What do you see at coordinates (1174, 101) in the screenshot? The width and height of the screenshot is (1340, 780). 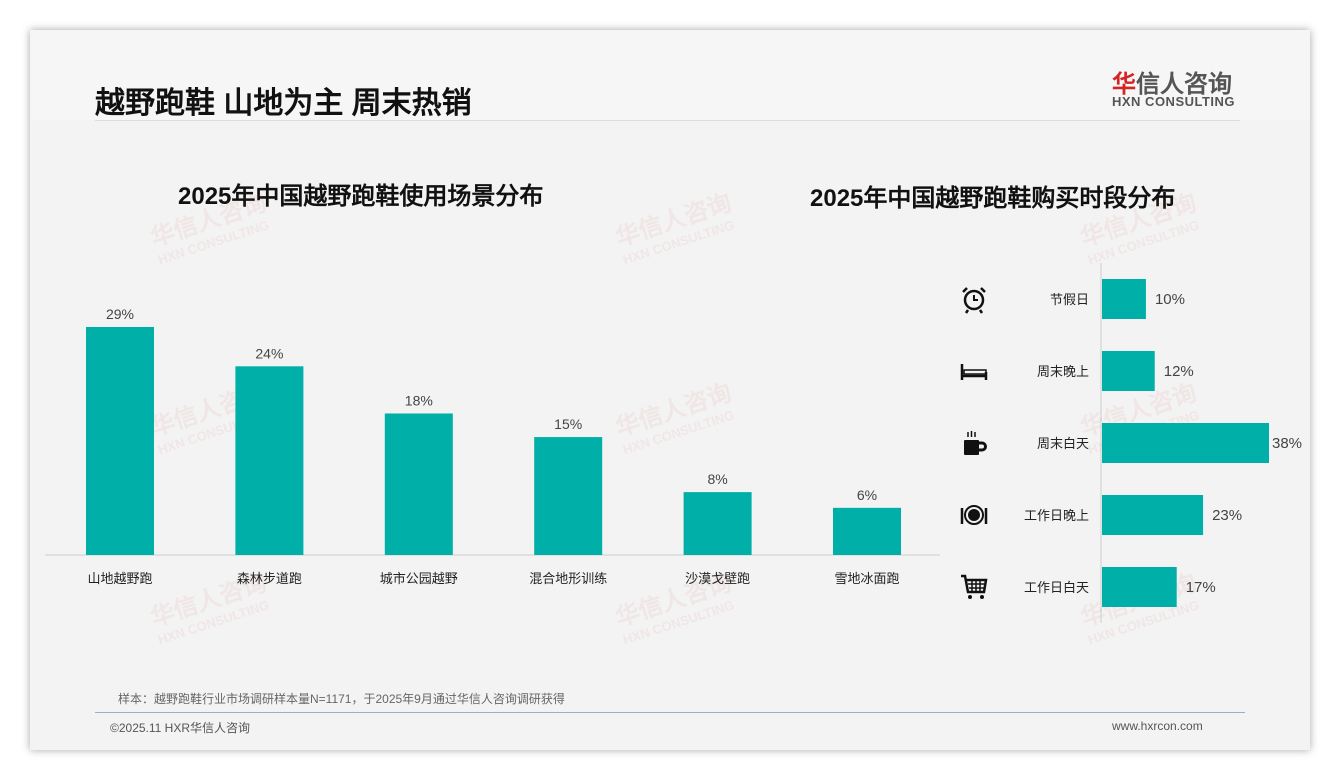 I see `logo-en: HXN CONSULTING` at bounding box center [1174, 101].